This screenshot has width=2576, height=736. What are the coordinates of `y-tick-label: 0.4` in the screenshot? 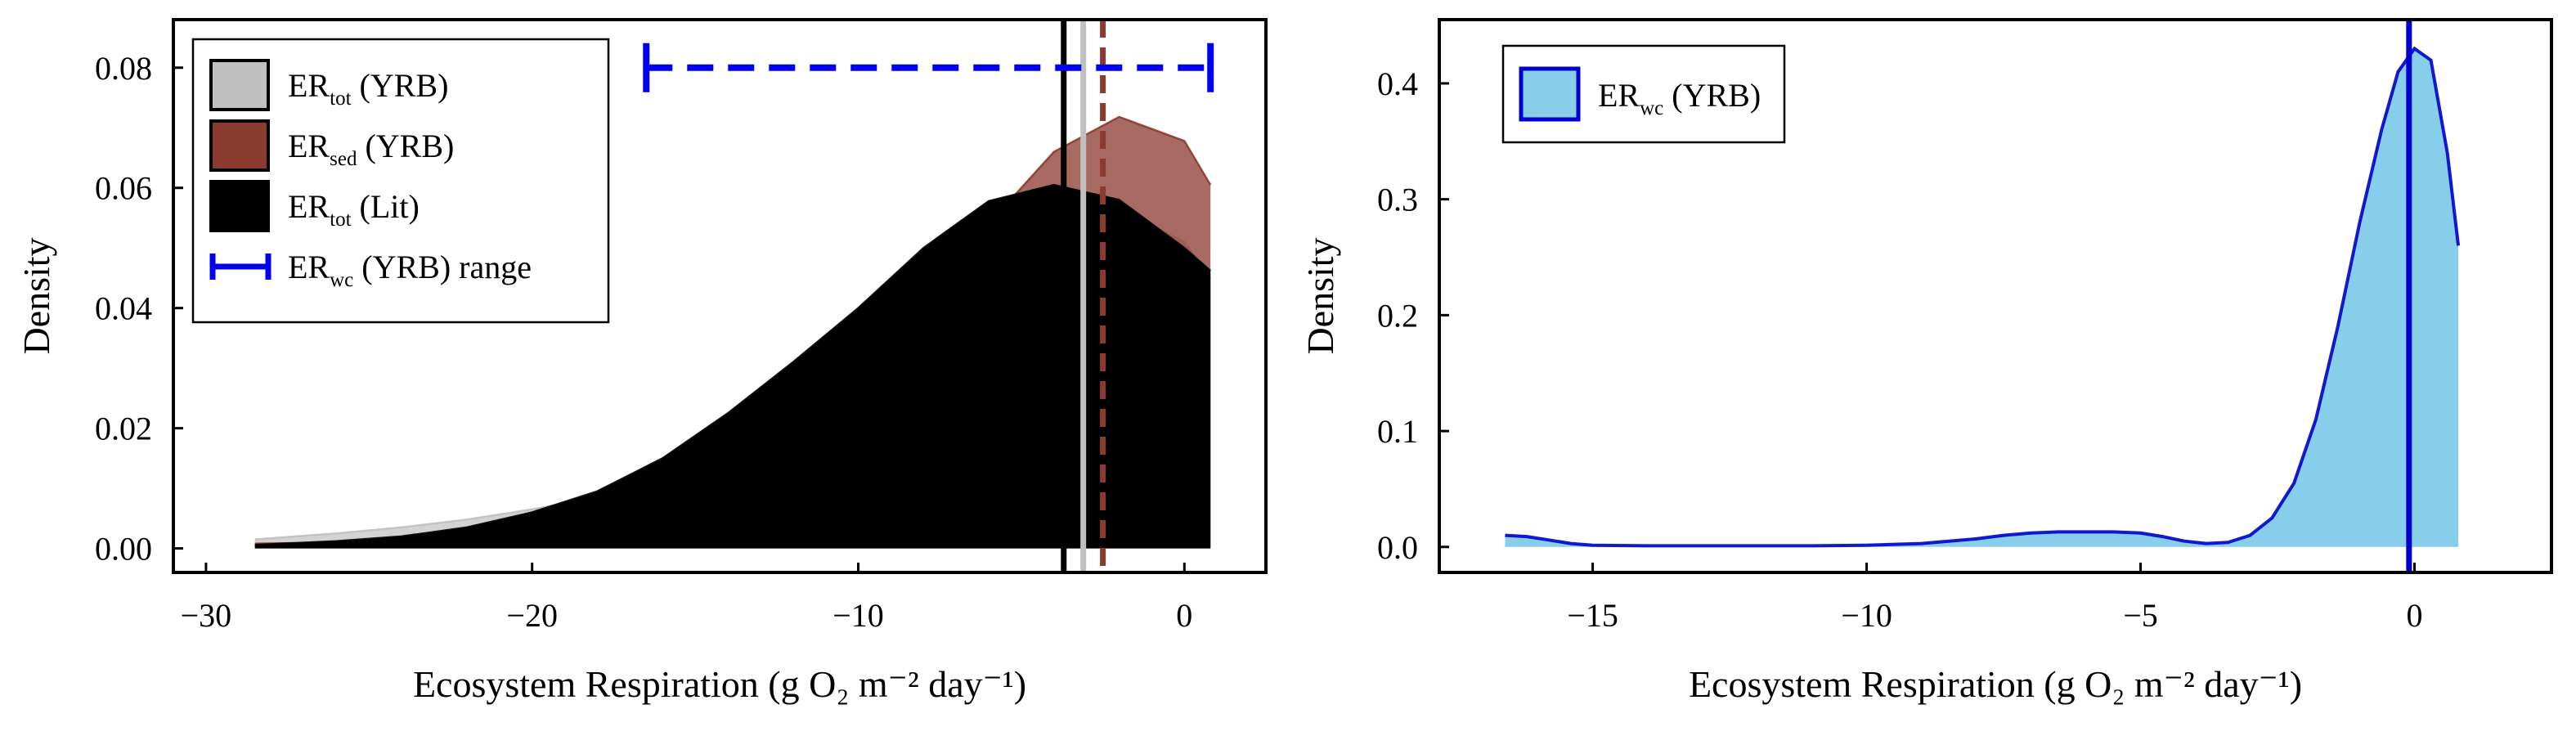 It's located at (1397, 83).